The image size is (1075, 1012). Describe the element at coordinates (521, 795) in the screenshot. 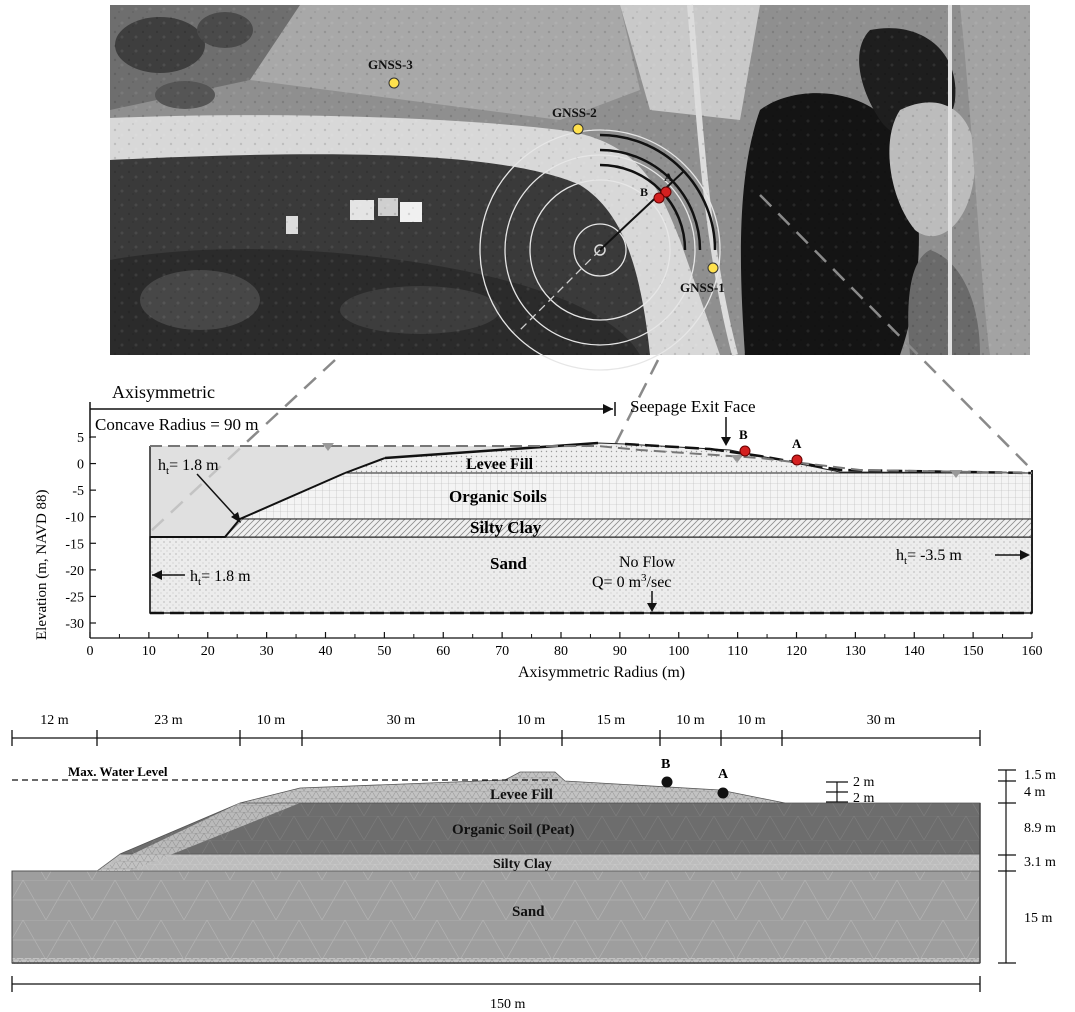

I see `mesh-levee-fill-label: Levee Fill` at that location.